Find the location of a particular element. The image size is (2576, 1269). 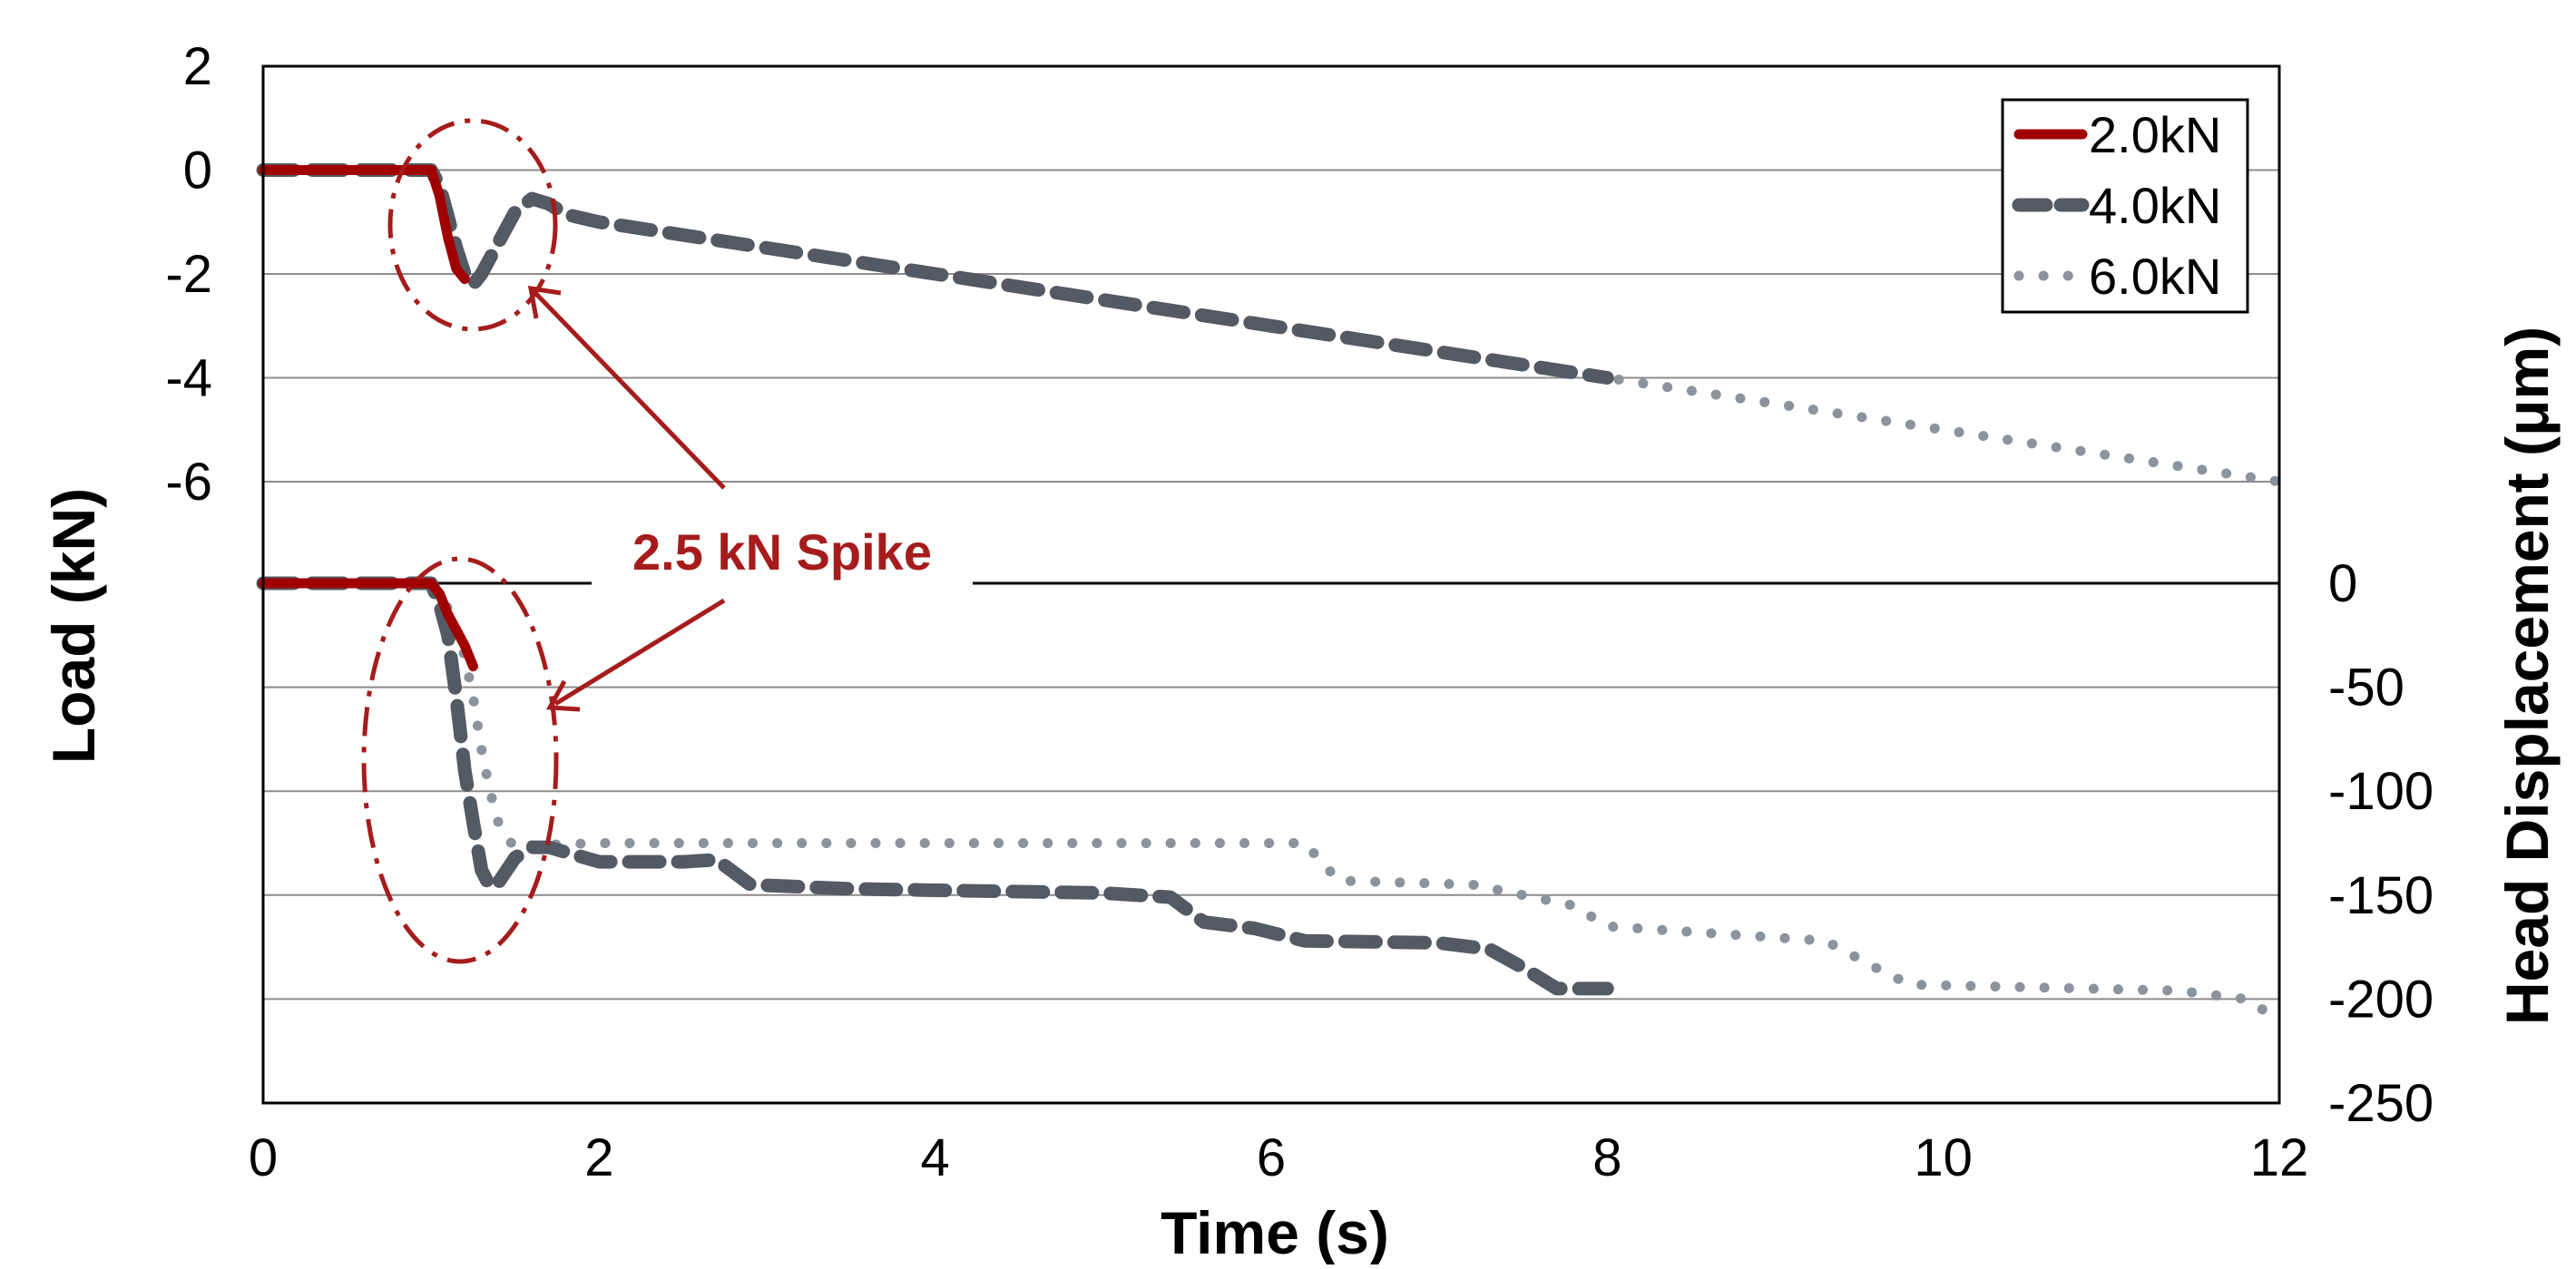

legend-label-2-0kn: 2.0kN is located at coordinates (2155, 134).